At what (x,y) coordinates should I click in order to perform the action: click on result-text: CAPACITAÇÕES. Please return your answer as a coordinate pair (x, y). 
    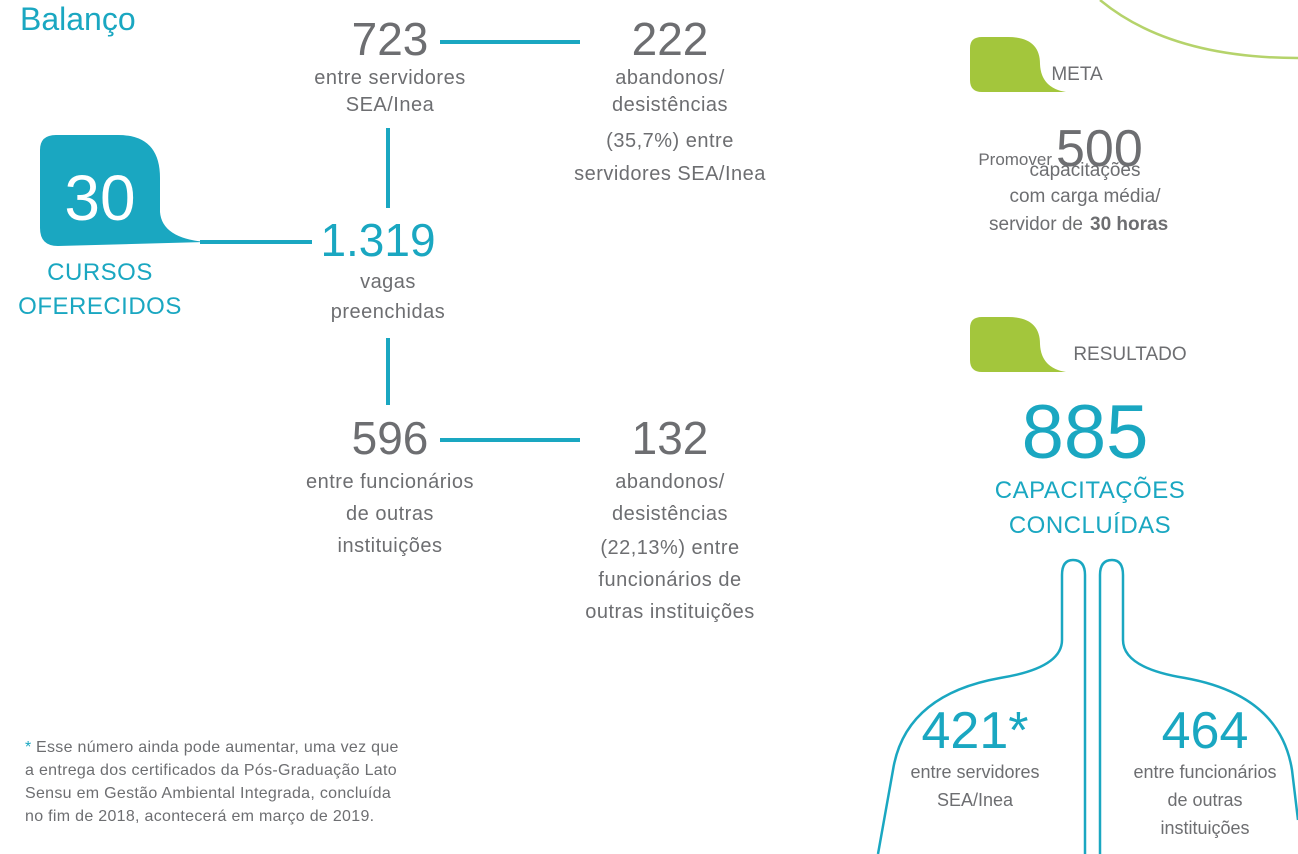
    Looking at the image, I should click on (1090, 490).